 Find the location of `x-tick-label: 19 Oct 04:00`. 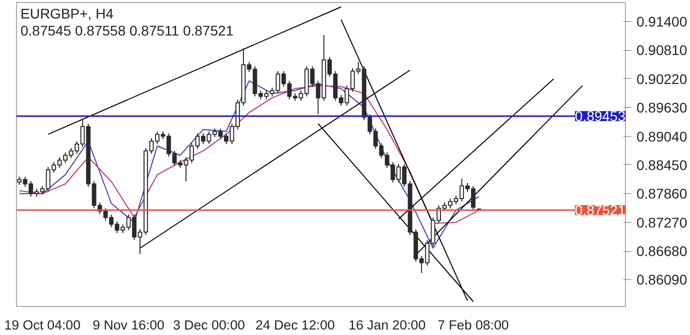

x-tick-label: 19 Oct 04:00 is located at coordinates (42, 325).